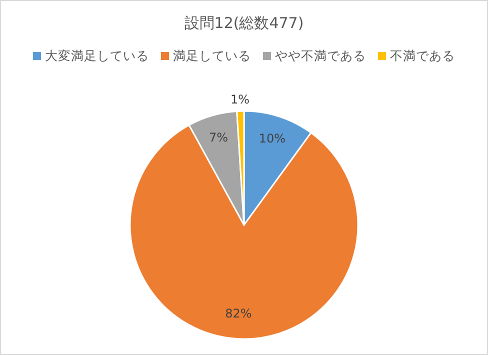  Describe the element at coordinates (240, 99) in the screenshot. I see `data-label: 1%` at that location.